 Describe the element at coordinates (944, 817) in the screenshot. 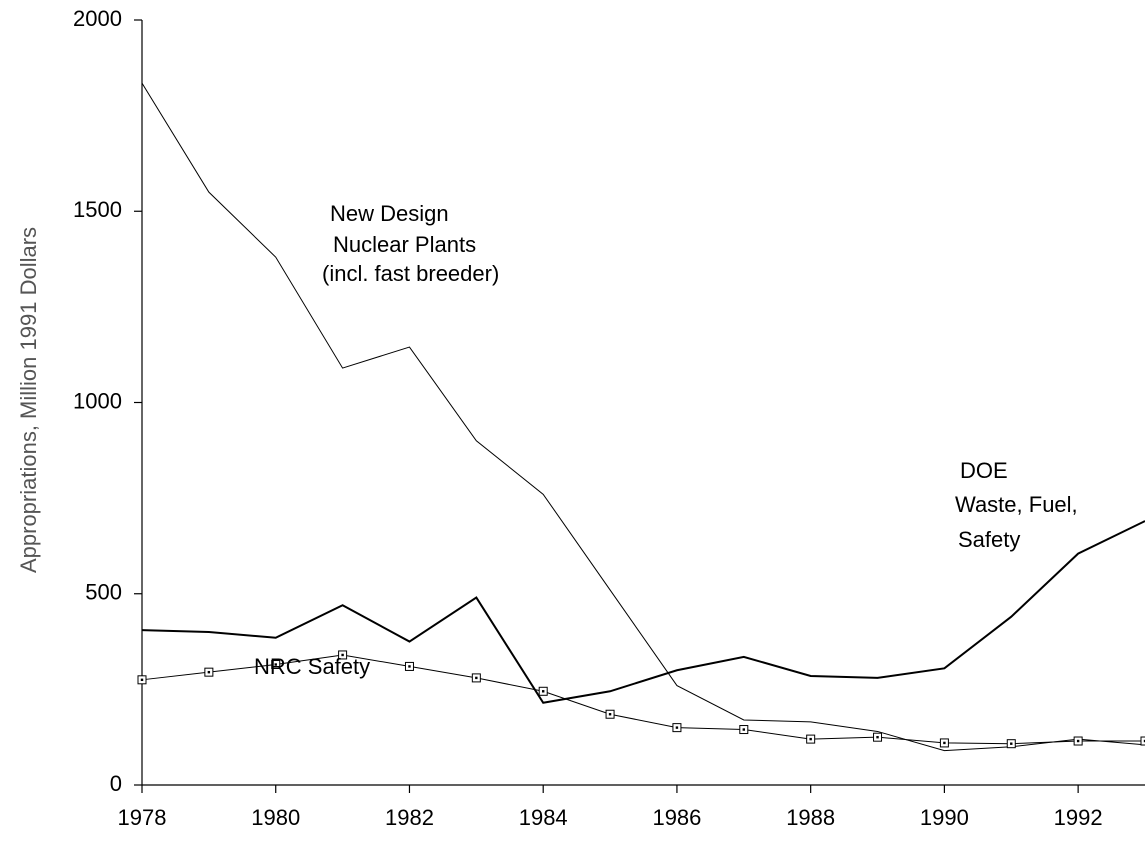

I see `x-tick-label: 1990` at that location.